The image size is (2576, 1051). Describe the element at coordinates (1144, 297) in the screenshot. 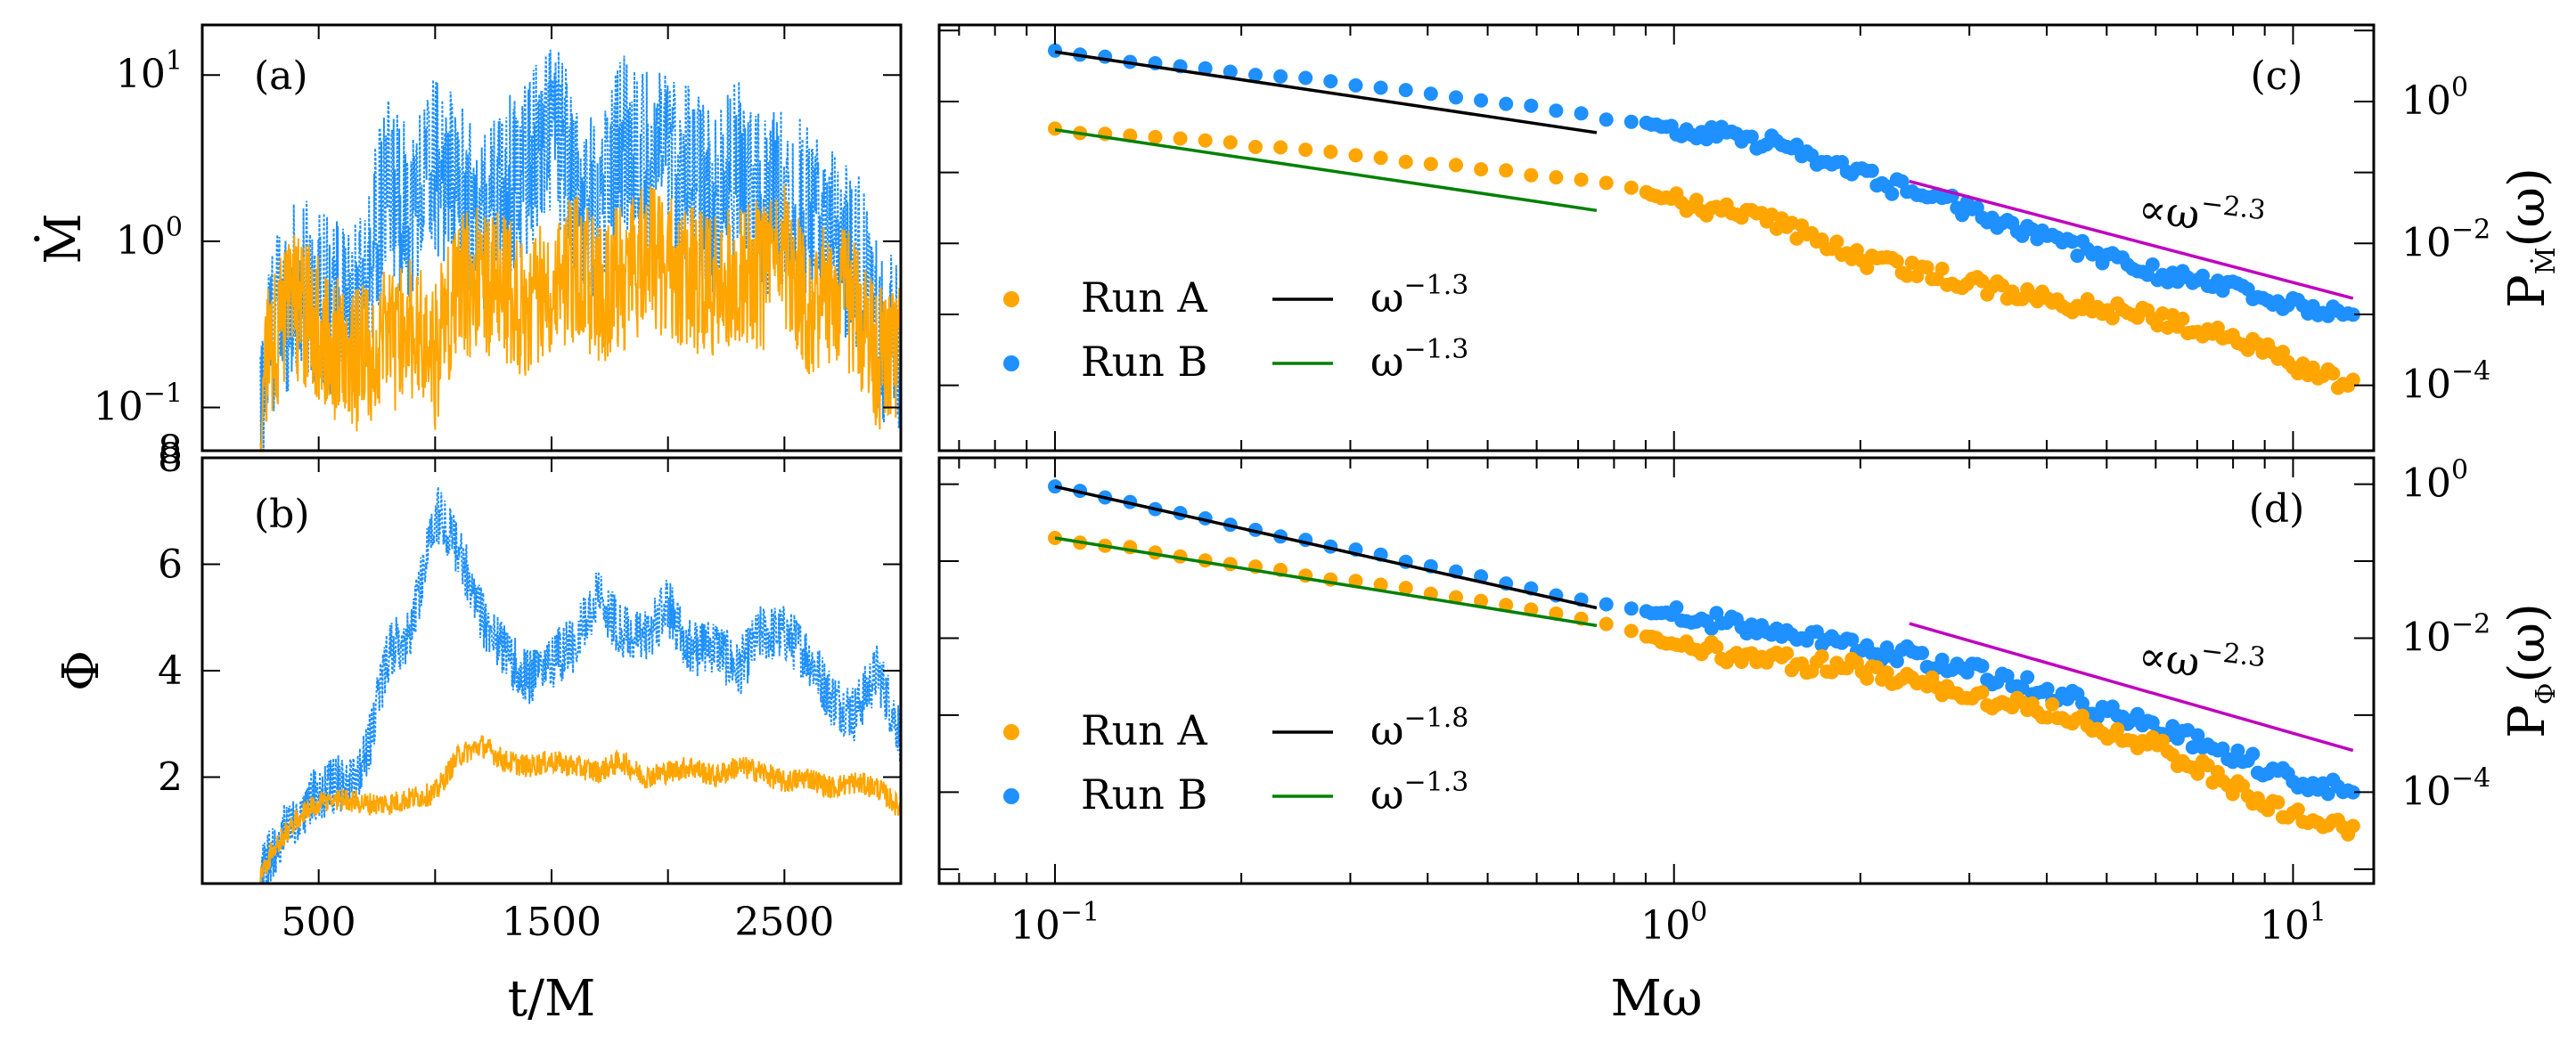

I see `legend-label-run-a: Run A` at that location.